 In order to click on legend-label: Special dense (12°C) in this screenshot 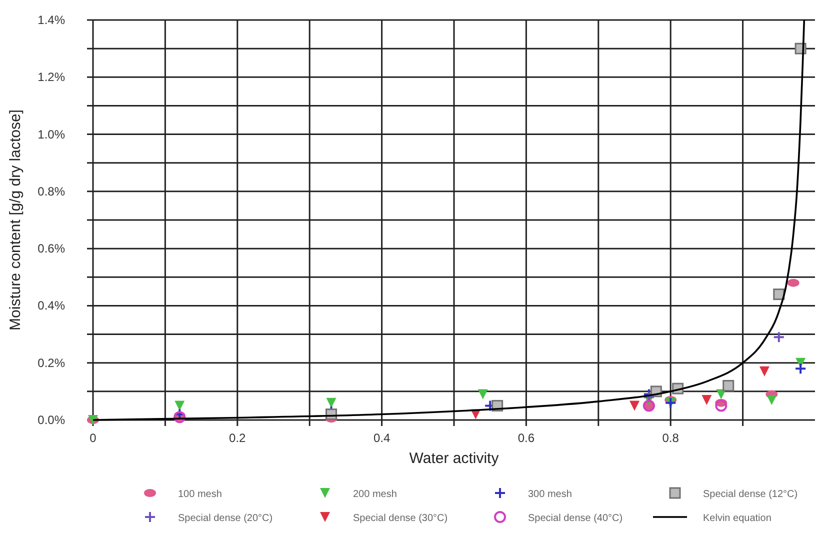, I will do `click(750, 494)`.